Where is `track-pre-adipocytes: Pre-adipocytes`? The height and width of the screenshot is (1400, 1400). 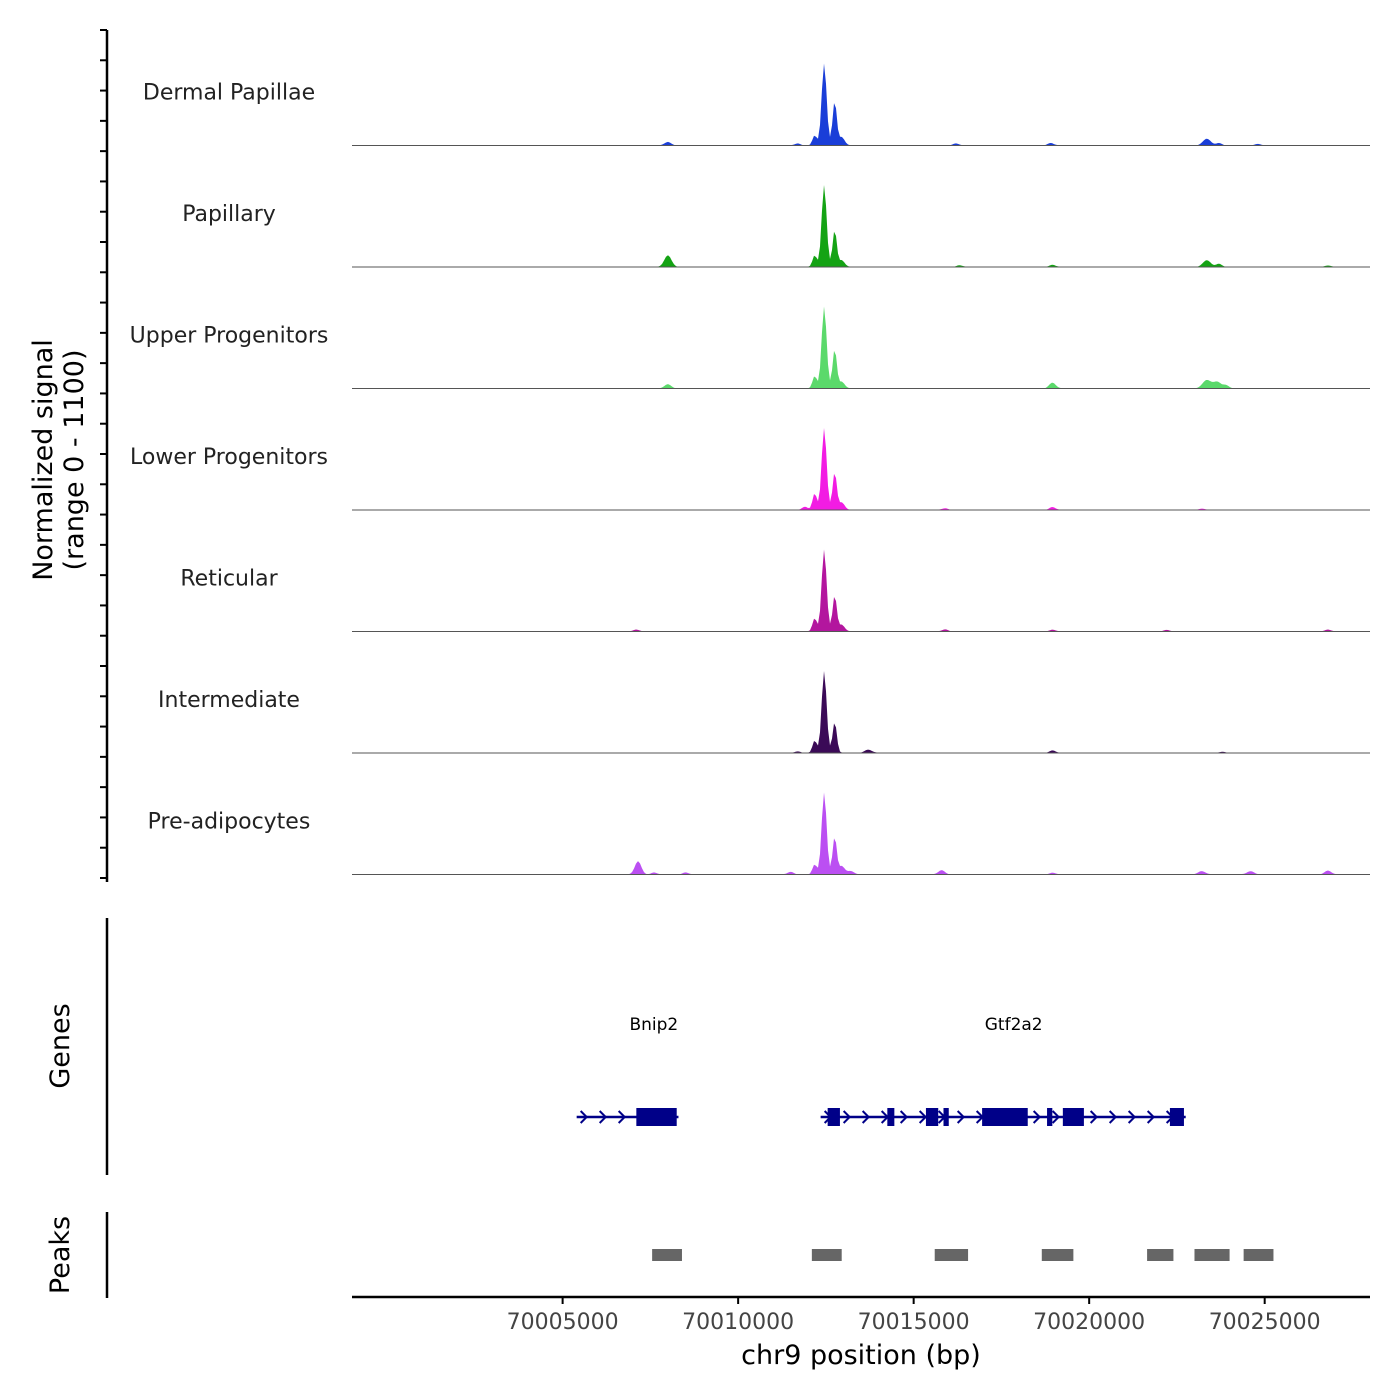
track-pre-adipocytes: Pre-adipocytes is located at coordinates (759, 833).